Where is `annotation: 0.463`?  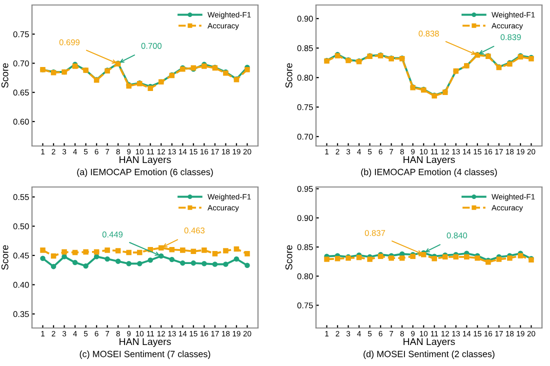
annotation: 0.463 is located at coordinates (194, 231).